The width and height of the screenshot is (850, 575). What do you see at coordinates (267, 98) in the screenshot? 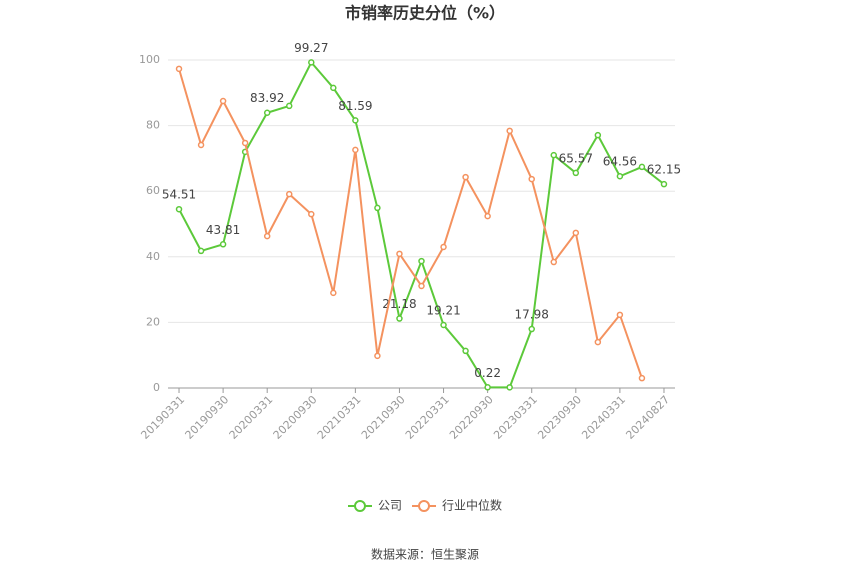
I see `data-label: 83.92` at bounding box center [267, 98].